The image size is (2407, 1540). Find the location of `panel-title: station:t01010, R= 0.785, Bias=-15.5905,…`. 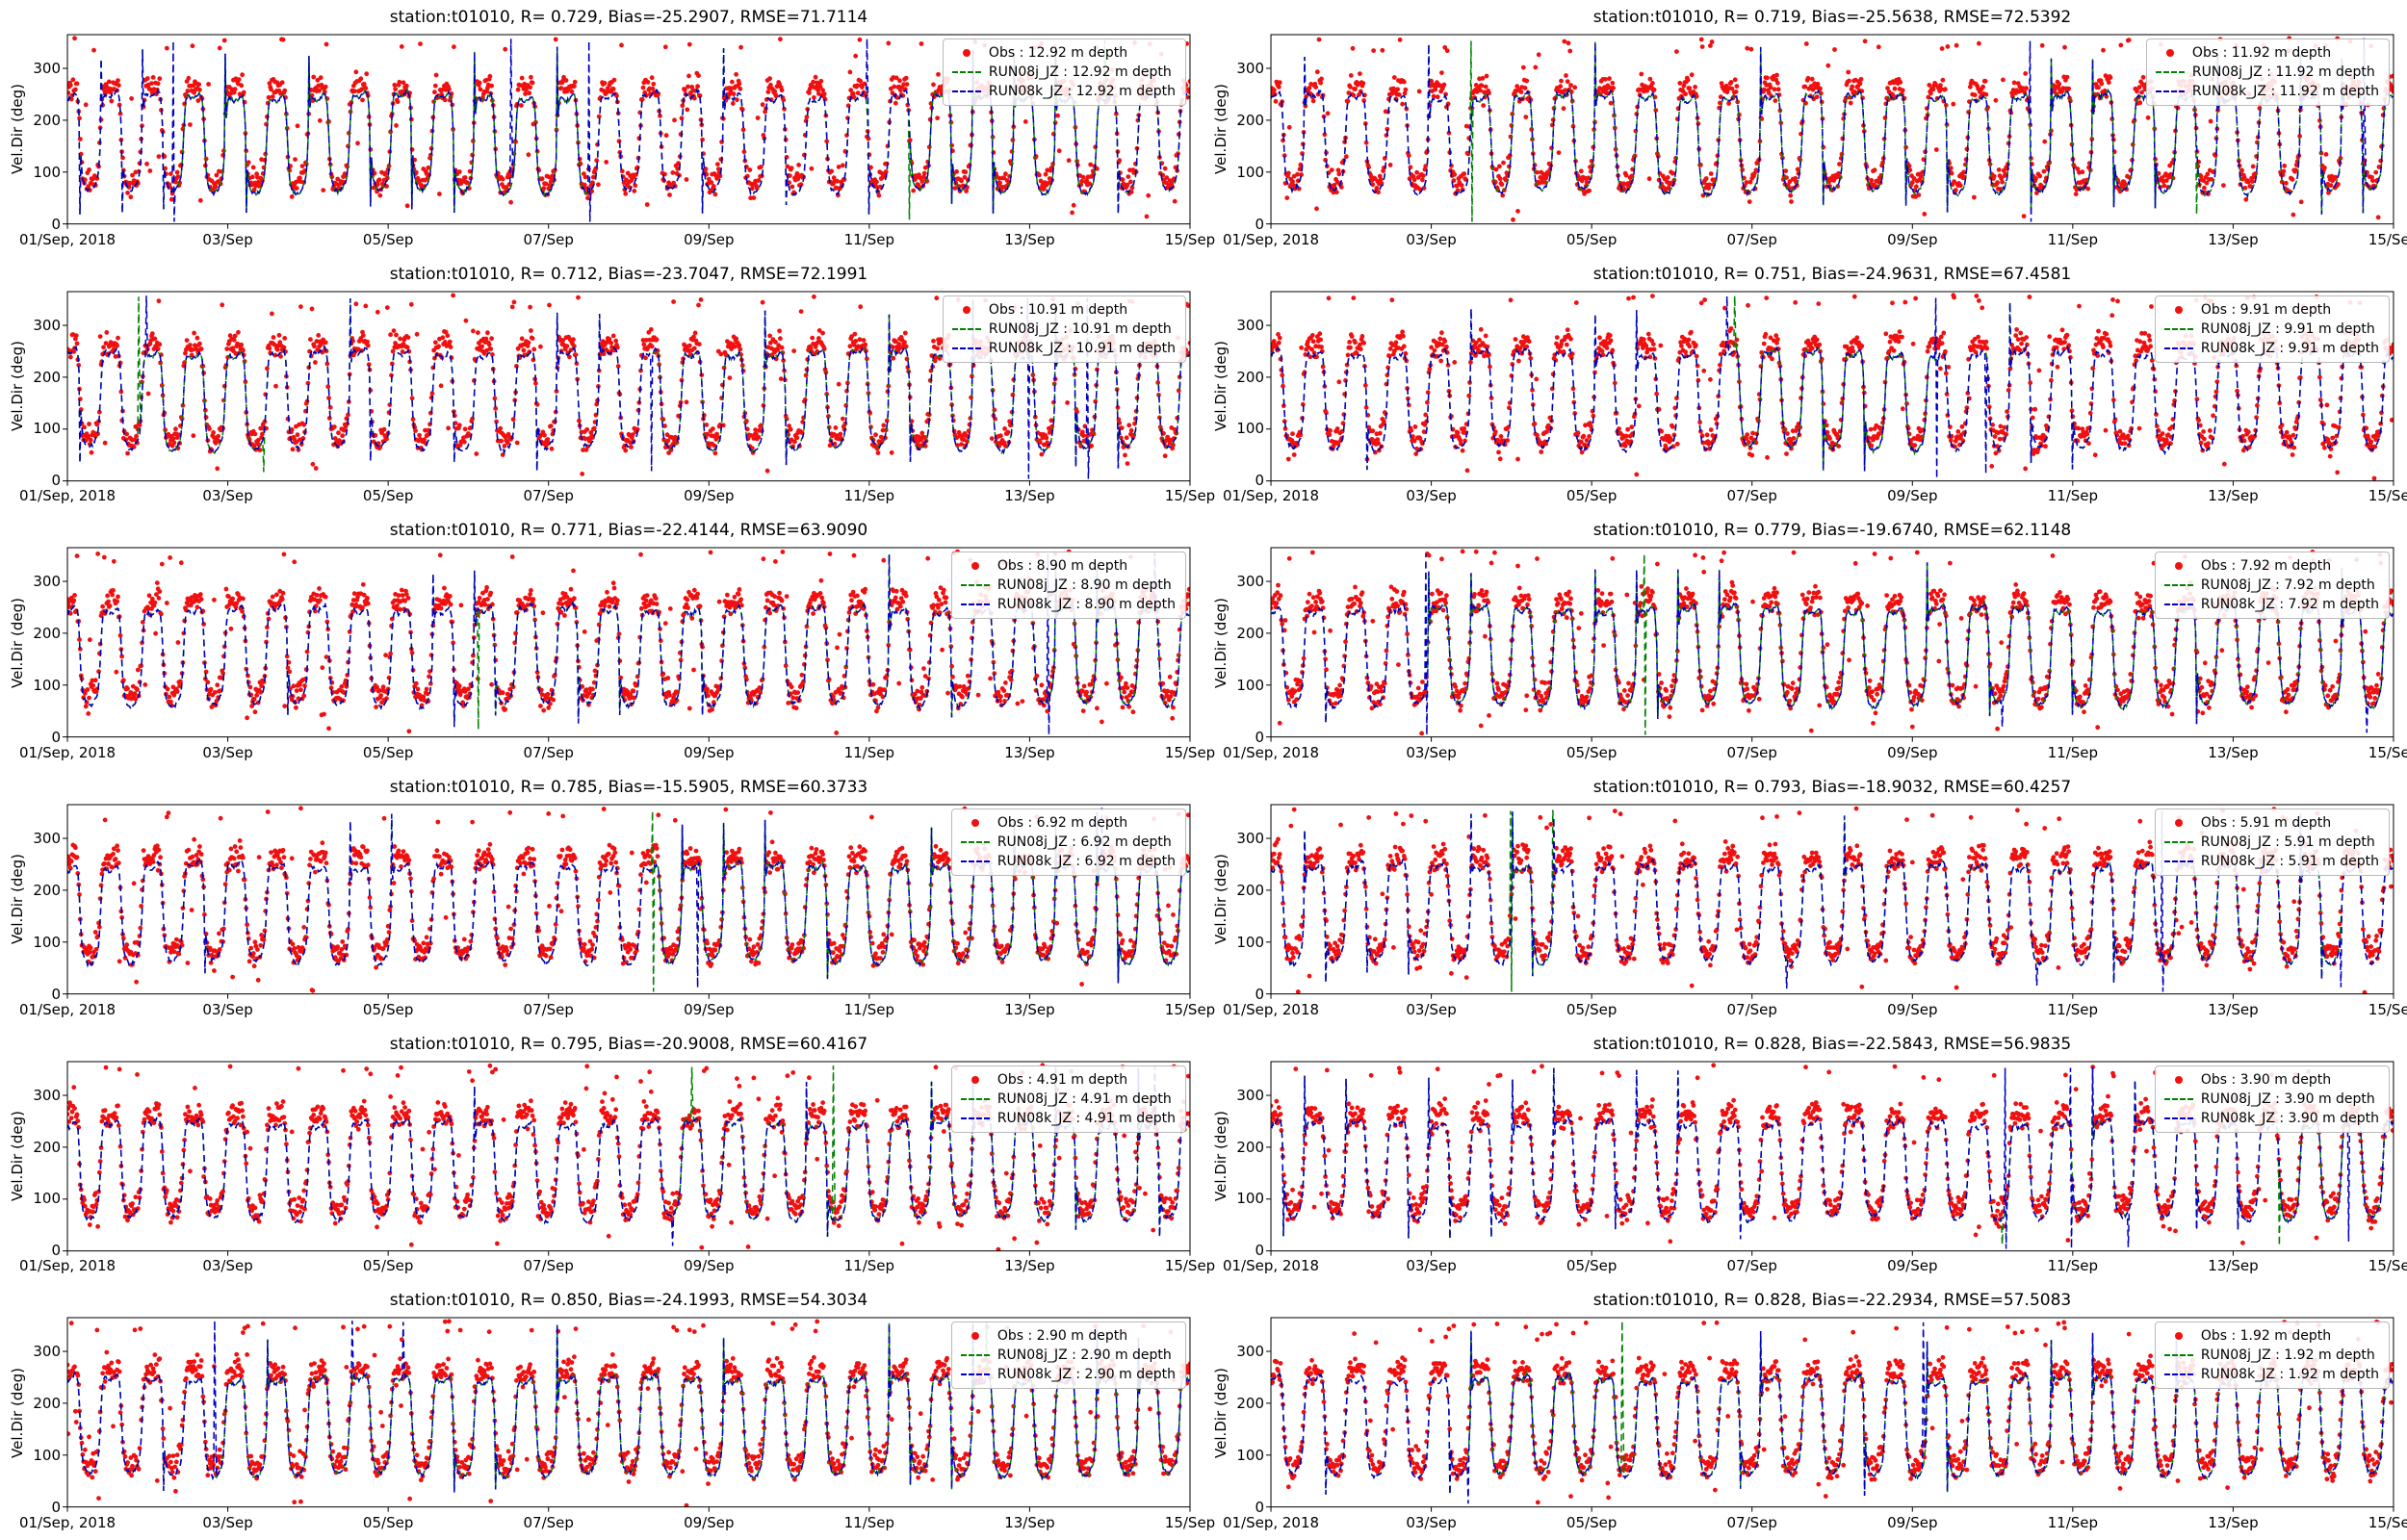

panel-title: station:t01010, R= 0.785, Bias=-15.5905,… is located at coordinates (628, 787).